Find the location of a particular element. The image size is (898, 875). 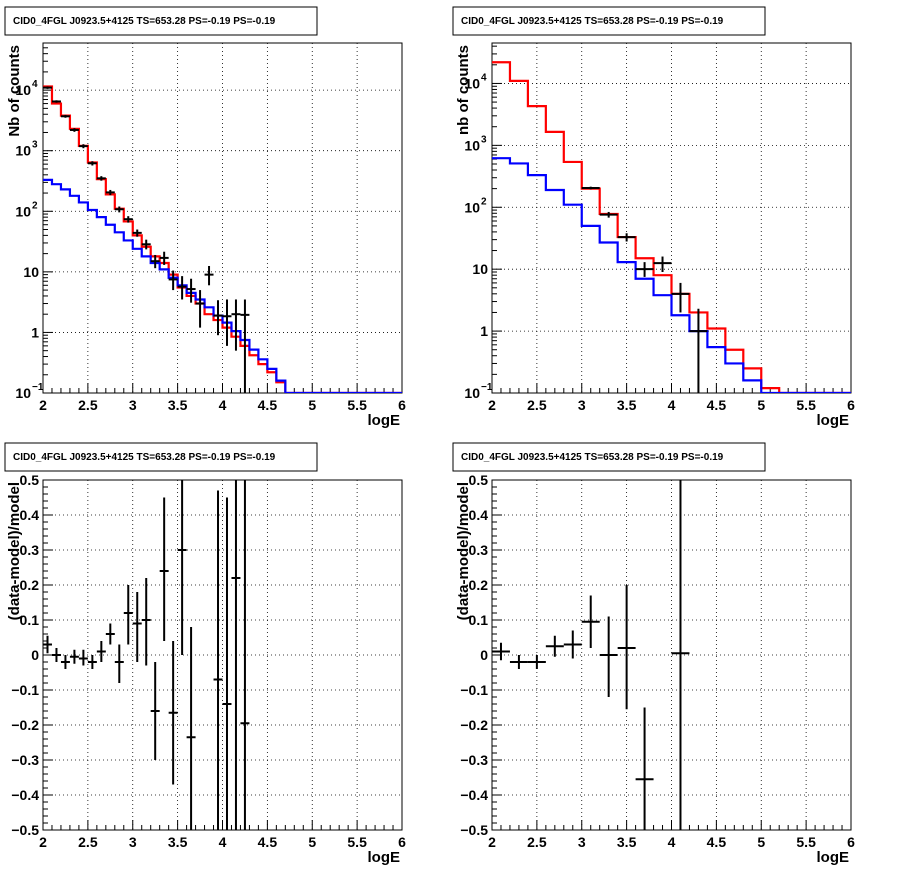

y-axis-label: Nb of counts is located at coordinates (14, 91).